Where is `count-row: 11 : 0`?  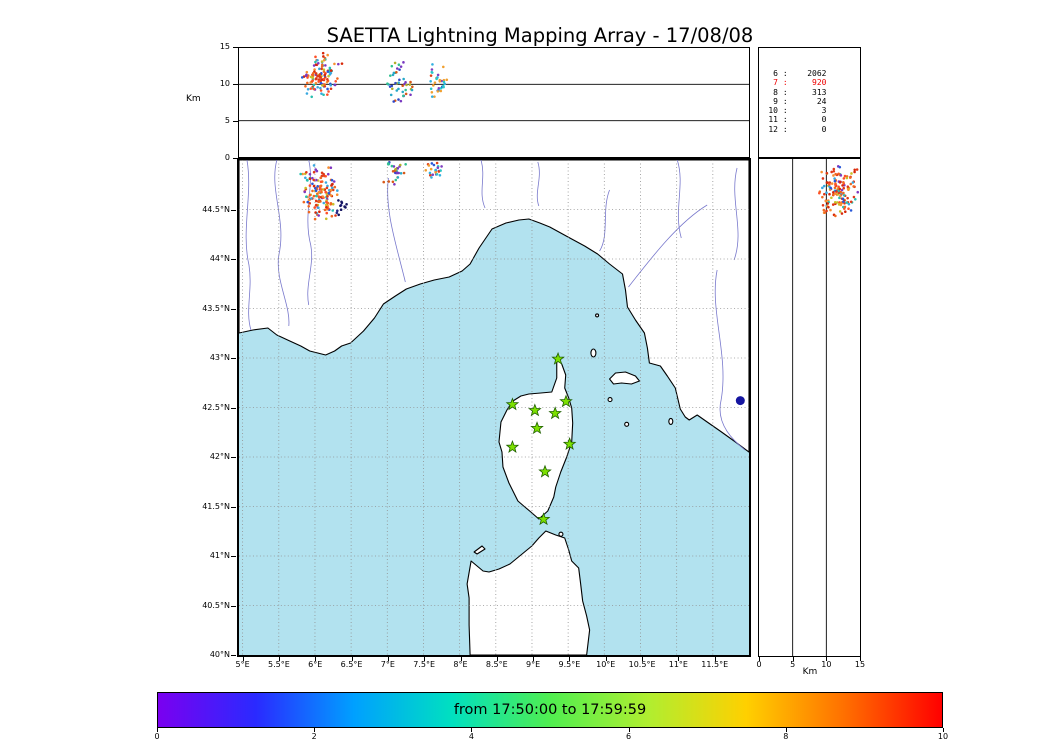
count-row: 11 : 0 is located at coordinates (797, 120).